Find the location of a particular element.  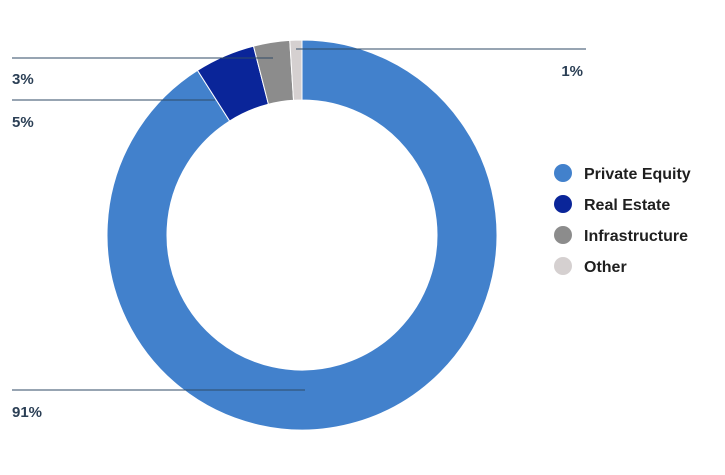

legend-label-private-equity: Private Equity is located at coordinates (637, 174).